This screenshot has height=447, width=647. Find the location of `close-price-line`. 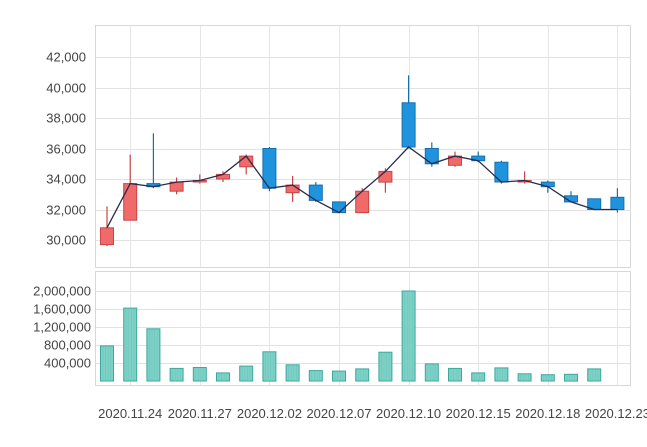

close-price-line is located at coordinates (362, 187).